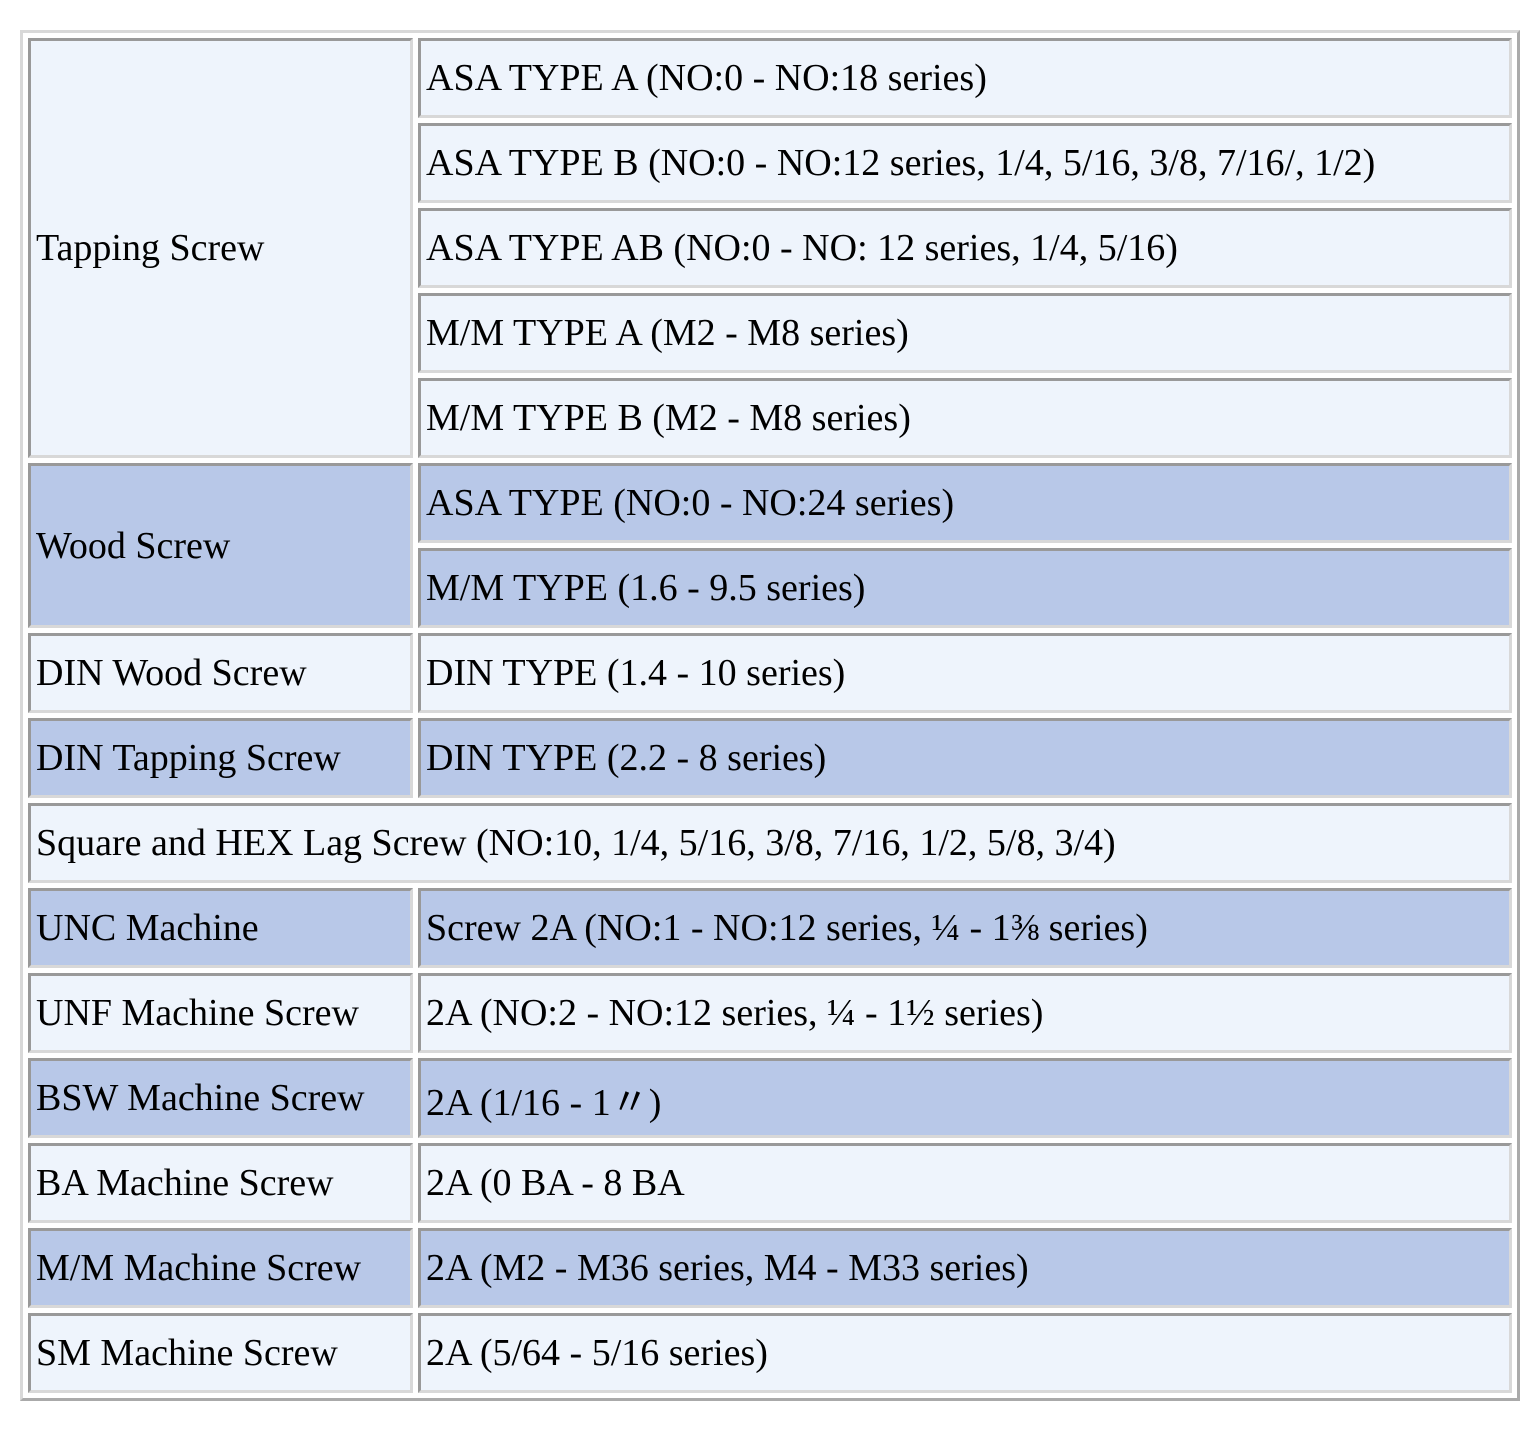 The width and height of the screenshot is (1535, 1429). I want to click on table-row: DIN Wood Screw DIN TYPE (1.4 - 10 series), so click(770, 673).